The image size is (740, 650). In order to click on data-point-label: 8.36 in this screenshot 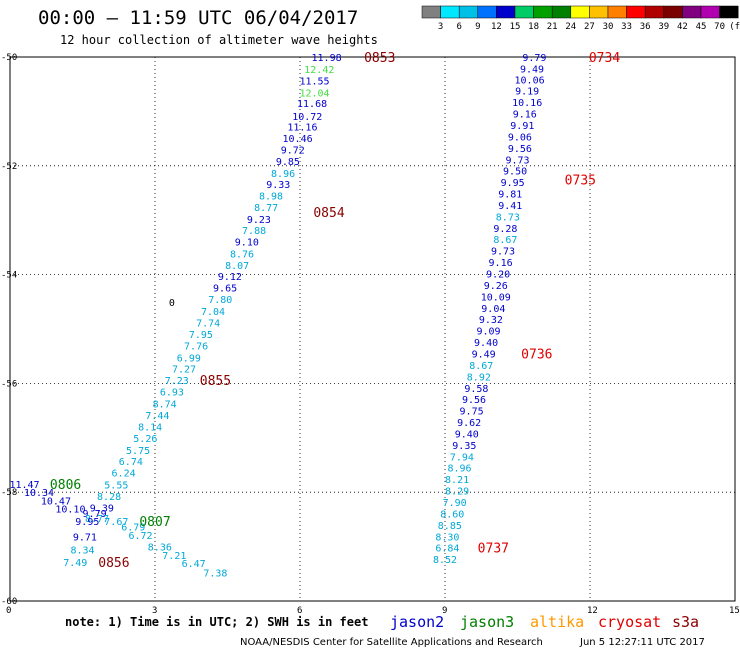, I will do `click(160, 548)`.